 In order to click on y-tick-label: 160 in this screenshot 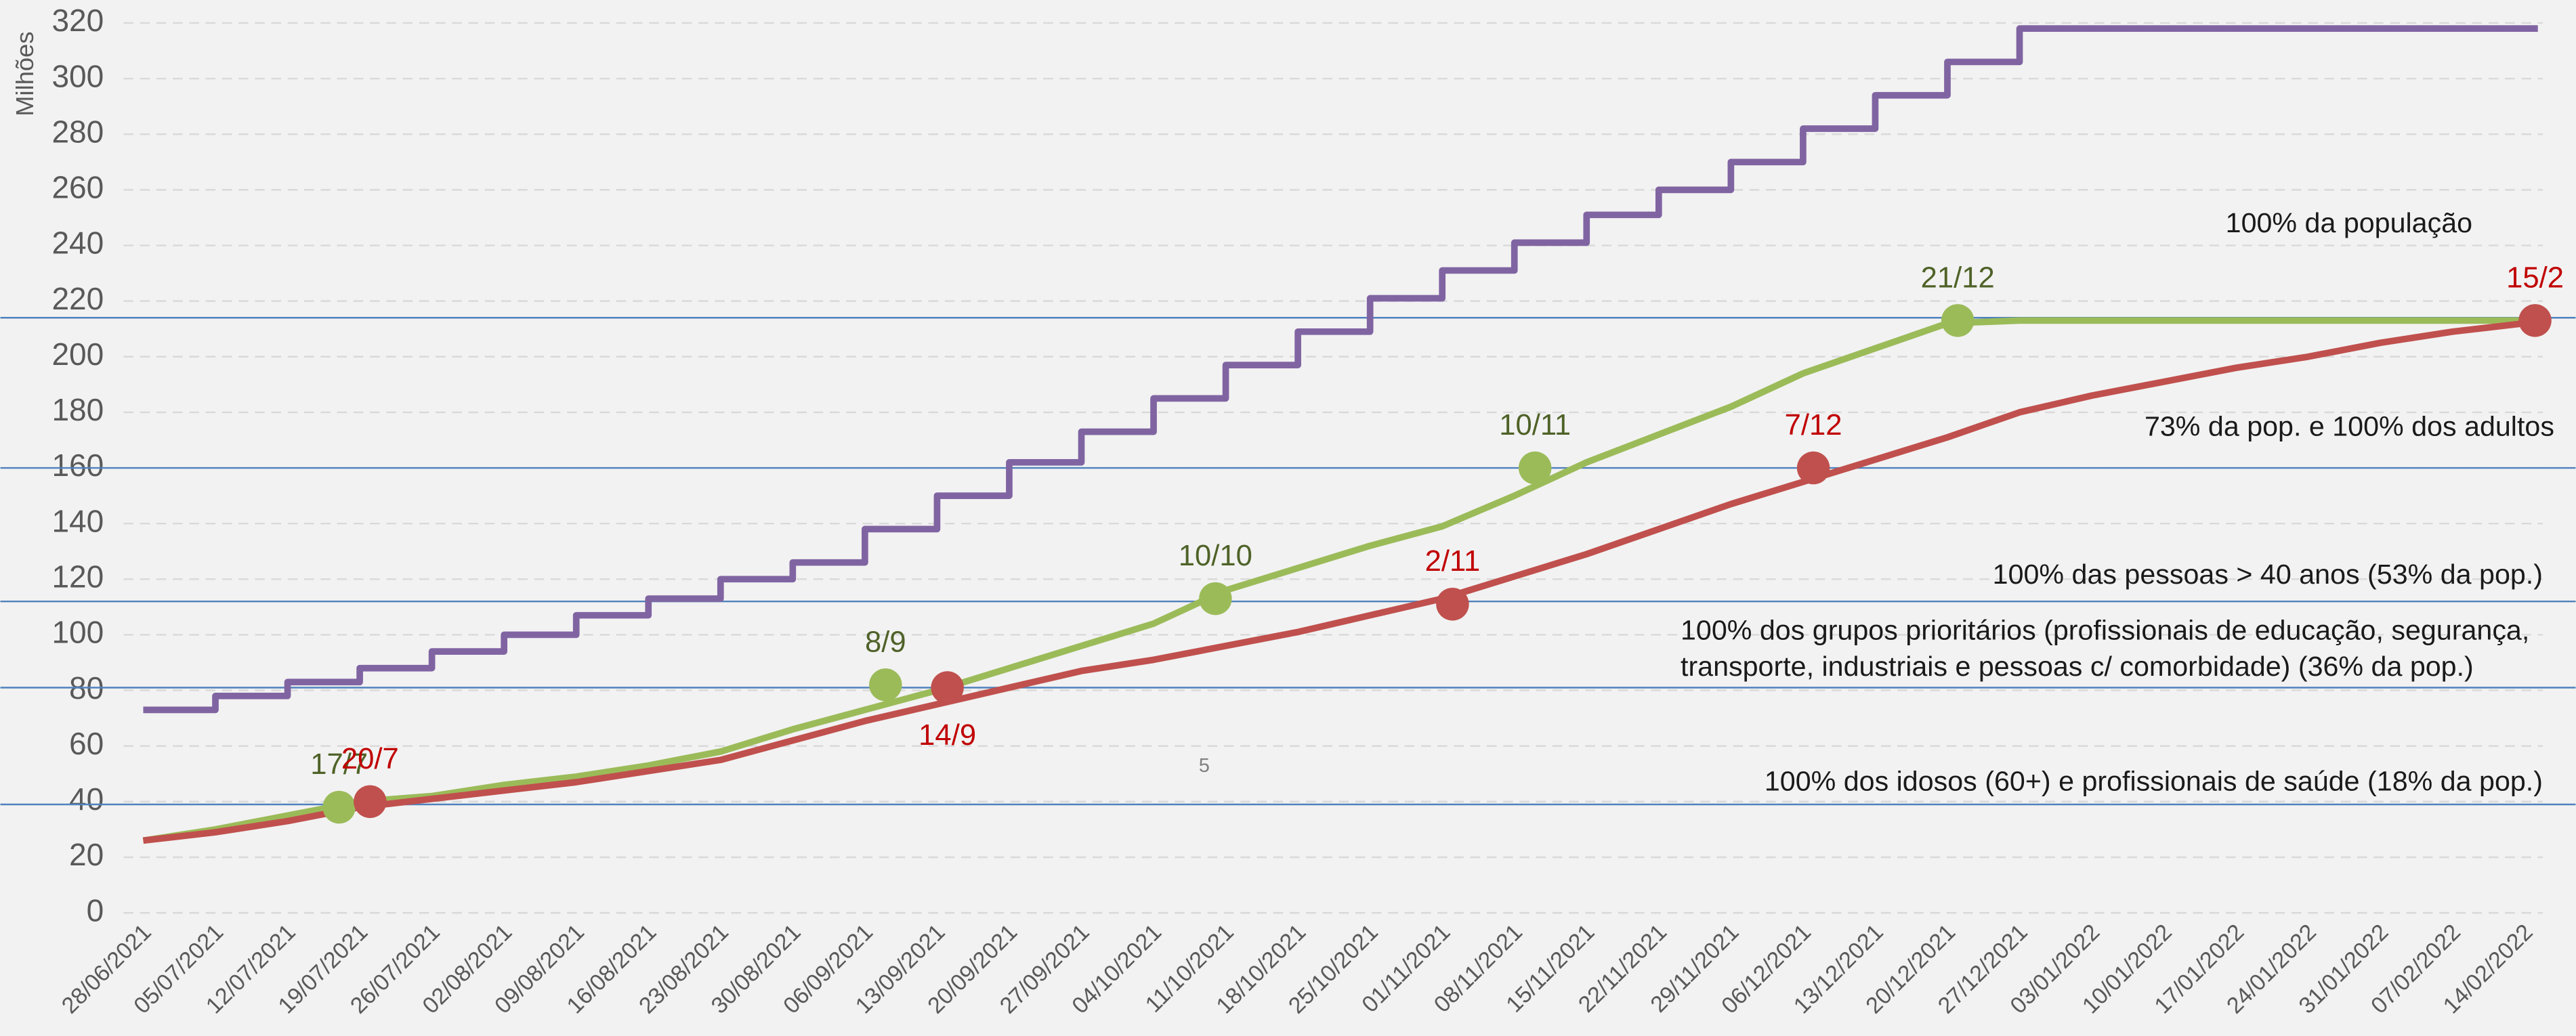, I will do `click(77, 466)`.